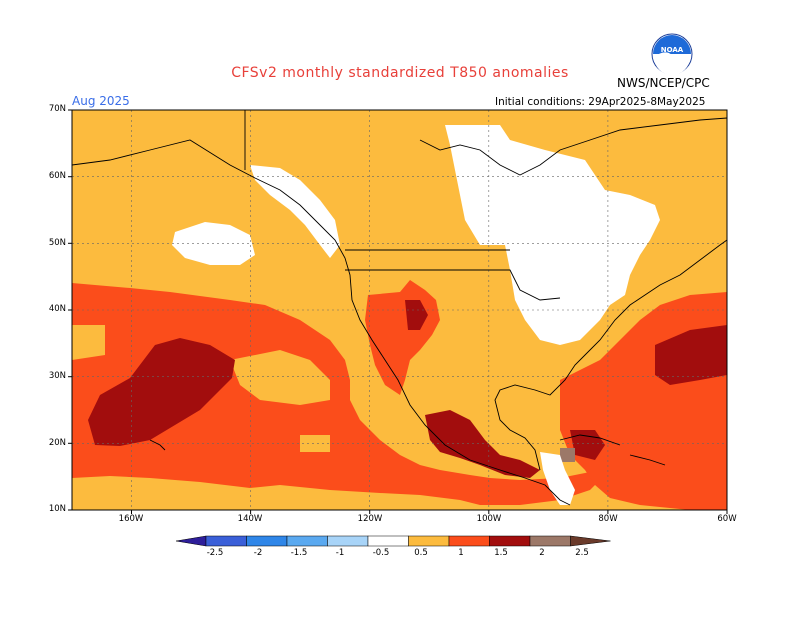 This screenshot has height=618, width=800. I want to click on colorbar-label: 1, so click(461, 553).